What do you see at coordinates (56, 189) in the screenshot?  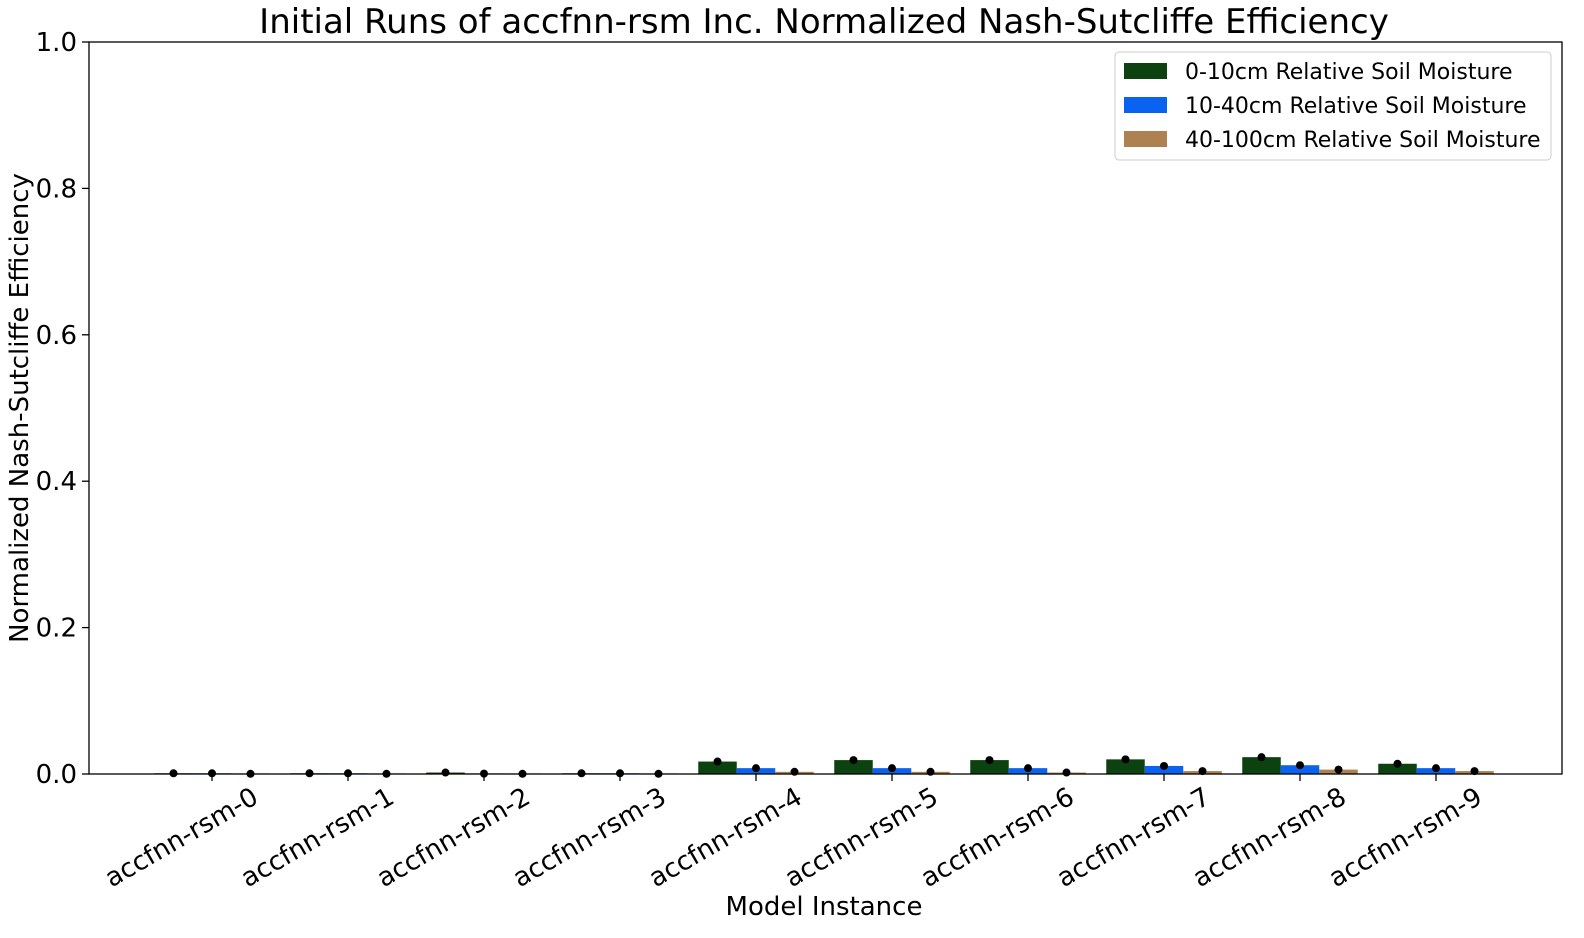 I see `y-tick-label: 0.8` at bounding box center [56, 189].